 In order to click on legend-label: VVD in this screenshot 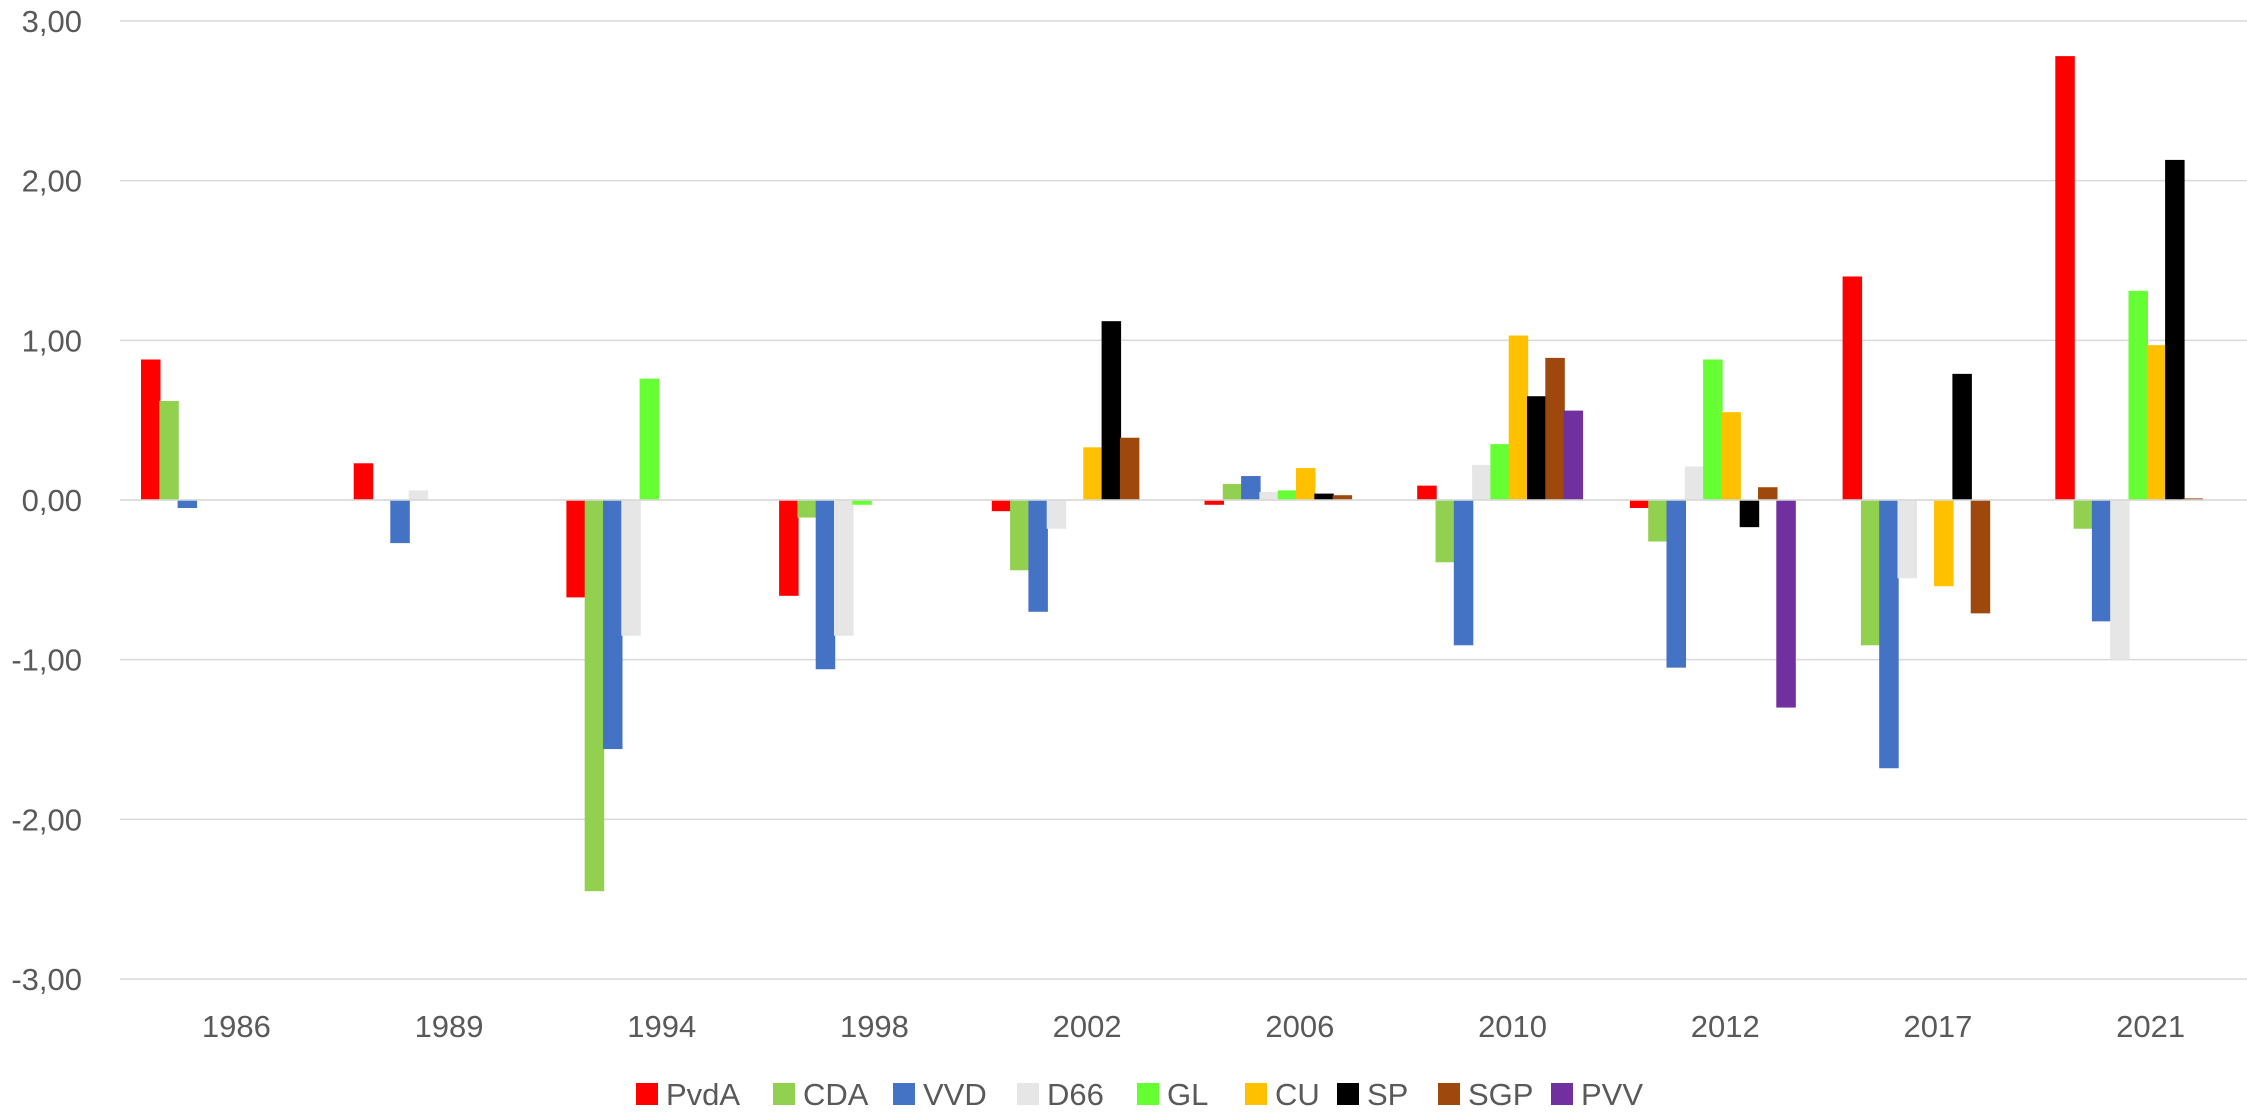, I will do `click(955, 1094)`.